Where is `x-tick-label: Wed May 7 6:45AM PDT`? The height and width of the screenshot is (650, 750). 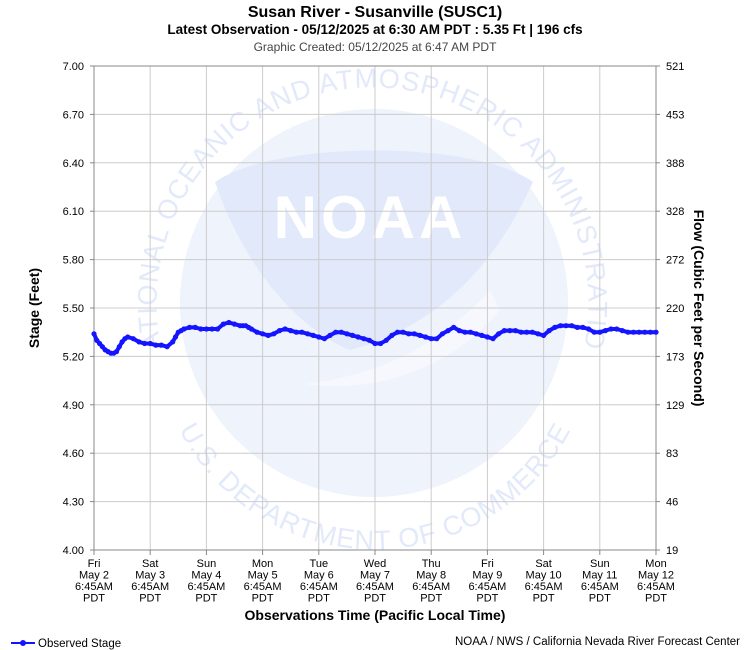
x-tick-label: Wed May 7 6:45AM PDT is located at coordinates (375, 581).